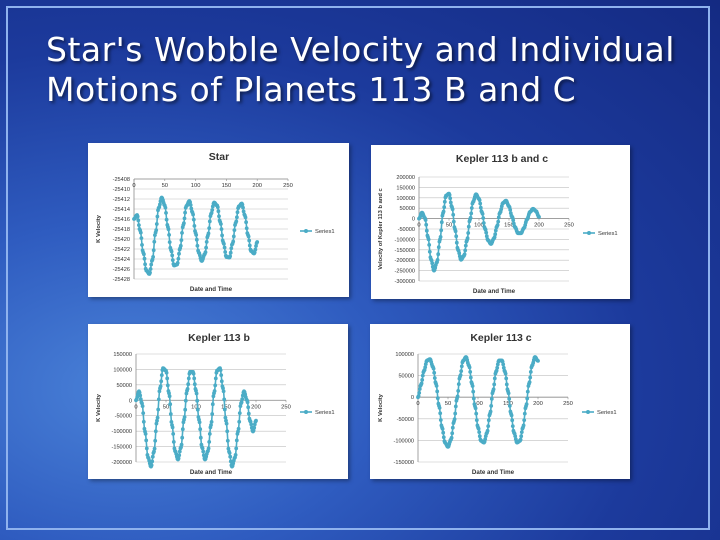 This screenshot has width=720, height=540. What do you see at coordinates (121, 200) in the screenshot?
I see `y-tick-label: -25412` at bounding box center [121, 200].